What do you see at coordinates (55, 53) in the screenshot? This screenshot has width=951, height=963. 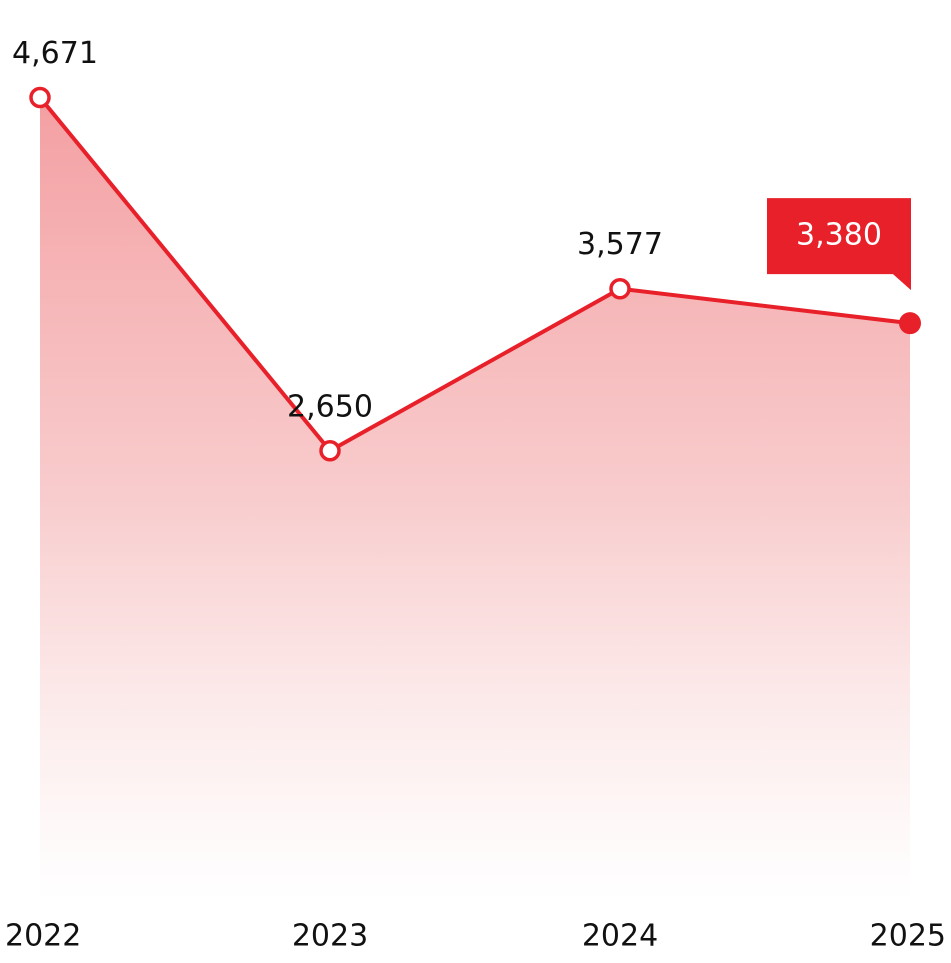 I see `value-label: 4,671` at bounding box center [55, 53].